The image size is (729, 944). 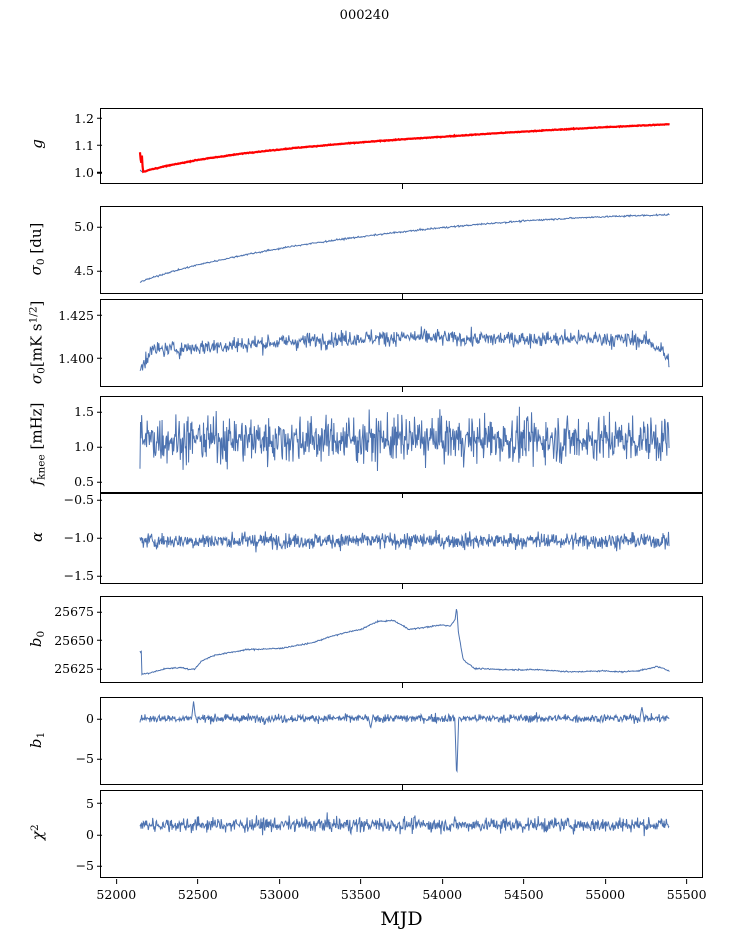 I want to click on plot-panel-b-0: 25625 25650 25675, so click(x=378, y=639).